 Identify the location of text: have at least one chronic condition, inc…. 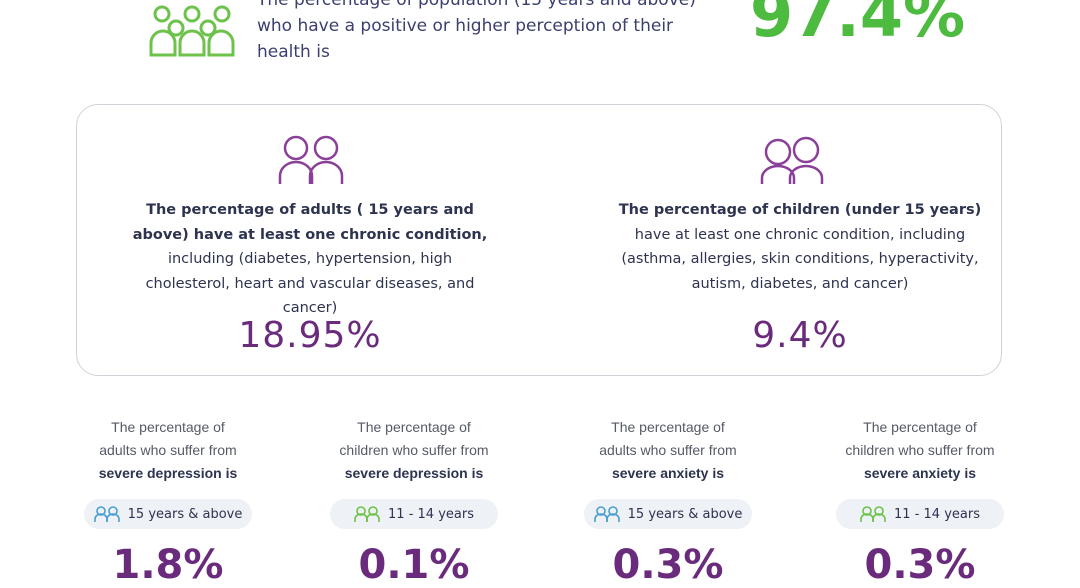
(800, 259).